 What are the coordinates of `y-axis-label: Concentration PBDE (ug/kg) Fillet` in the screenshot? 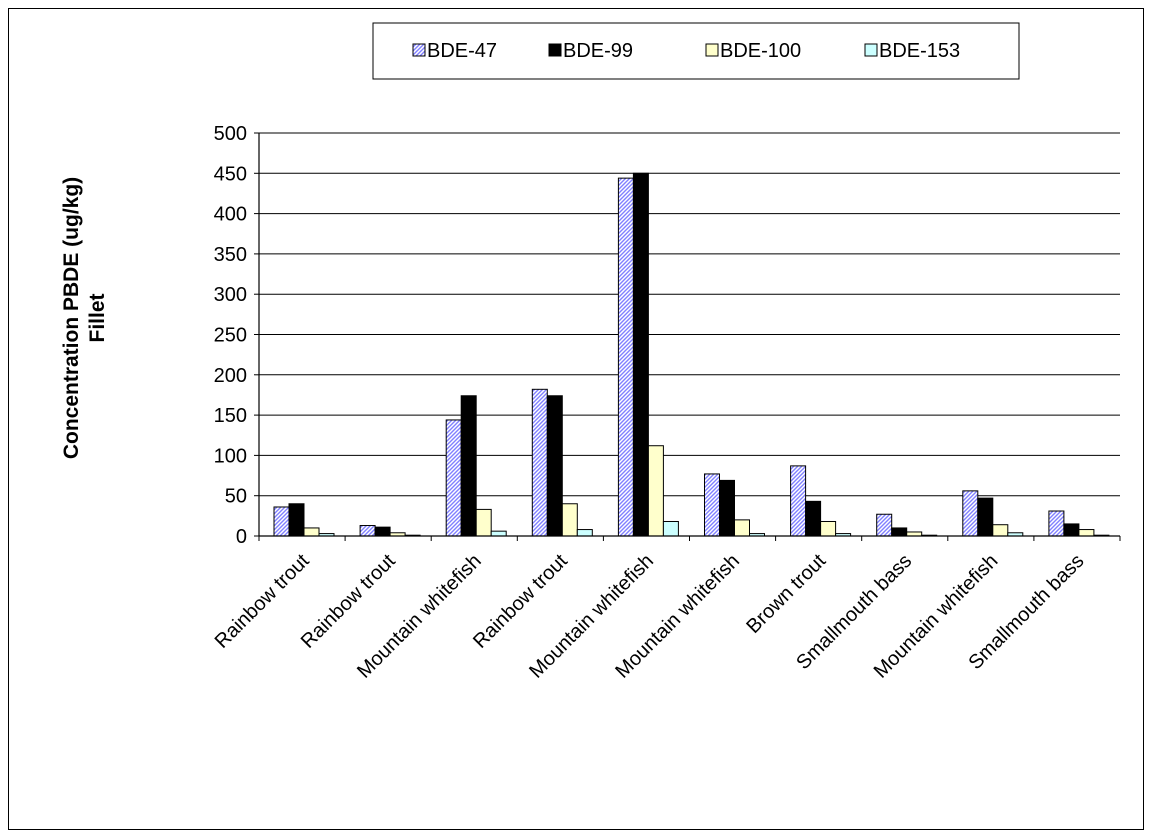 It's located at (84, 318).